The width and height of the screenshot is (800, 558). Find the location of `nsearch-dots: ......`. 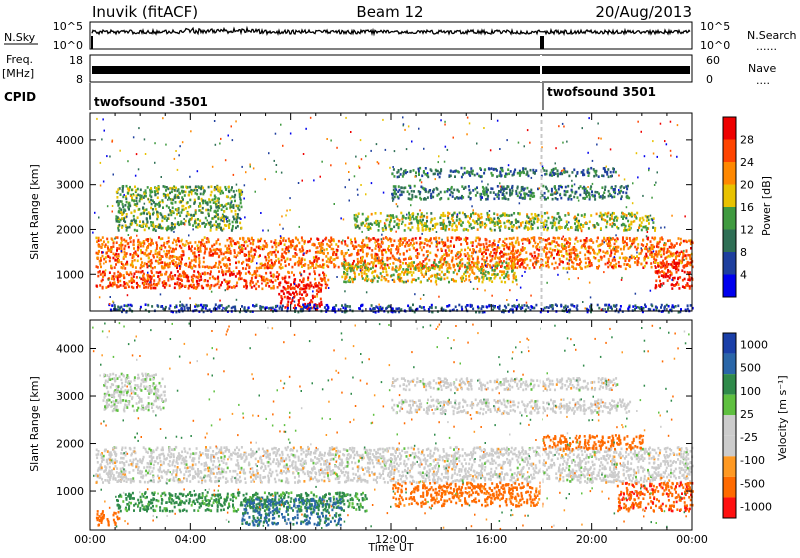

nsearch-dots: ...... is located at coordinates (766, 46).